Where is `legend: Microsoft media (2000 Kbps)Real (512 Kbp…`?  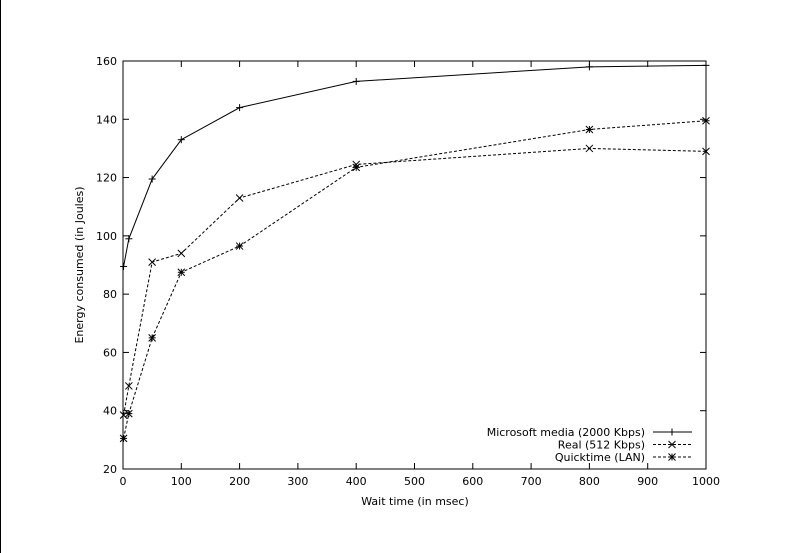 legend: Microsoft media (2000 Kbps)Real (512 Kbp… is located at coordinates (589, 445).